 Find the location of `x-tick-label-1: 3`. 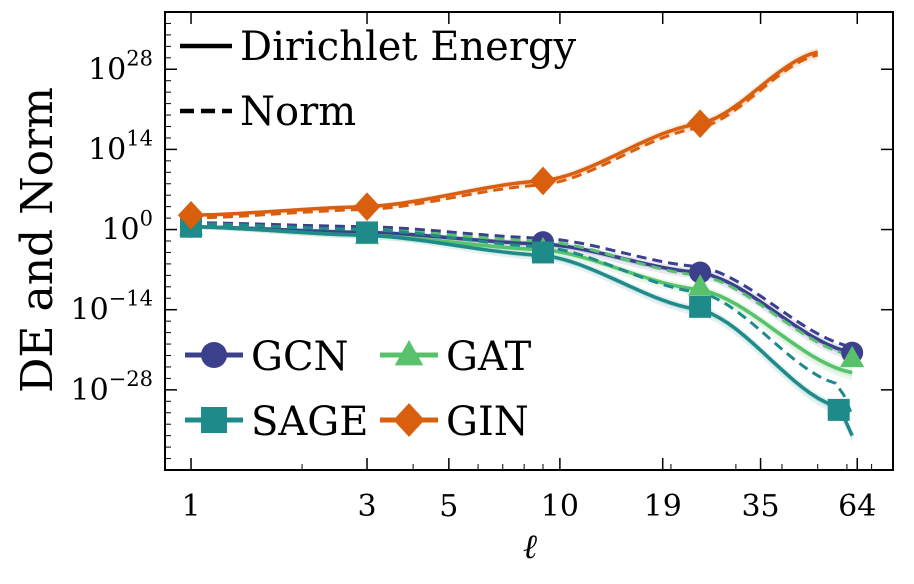

x-tick-label-1: 3 is located at coordinates (366, 506).